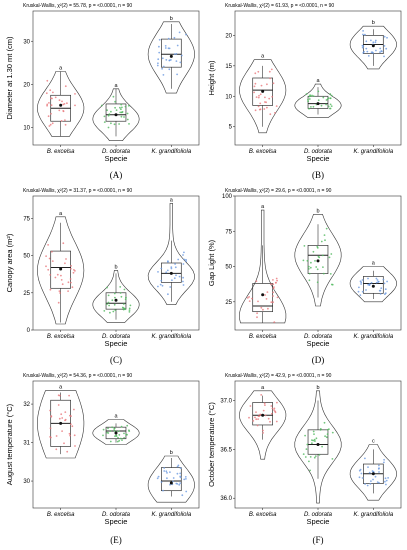 The height and width of the screenshot is (550, 407). I want to click on y-tick-label: 32, so click(26, 405).